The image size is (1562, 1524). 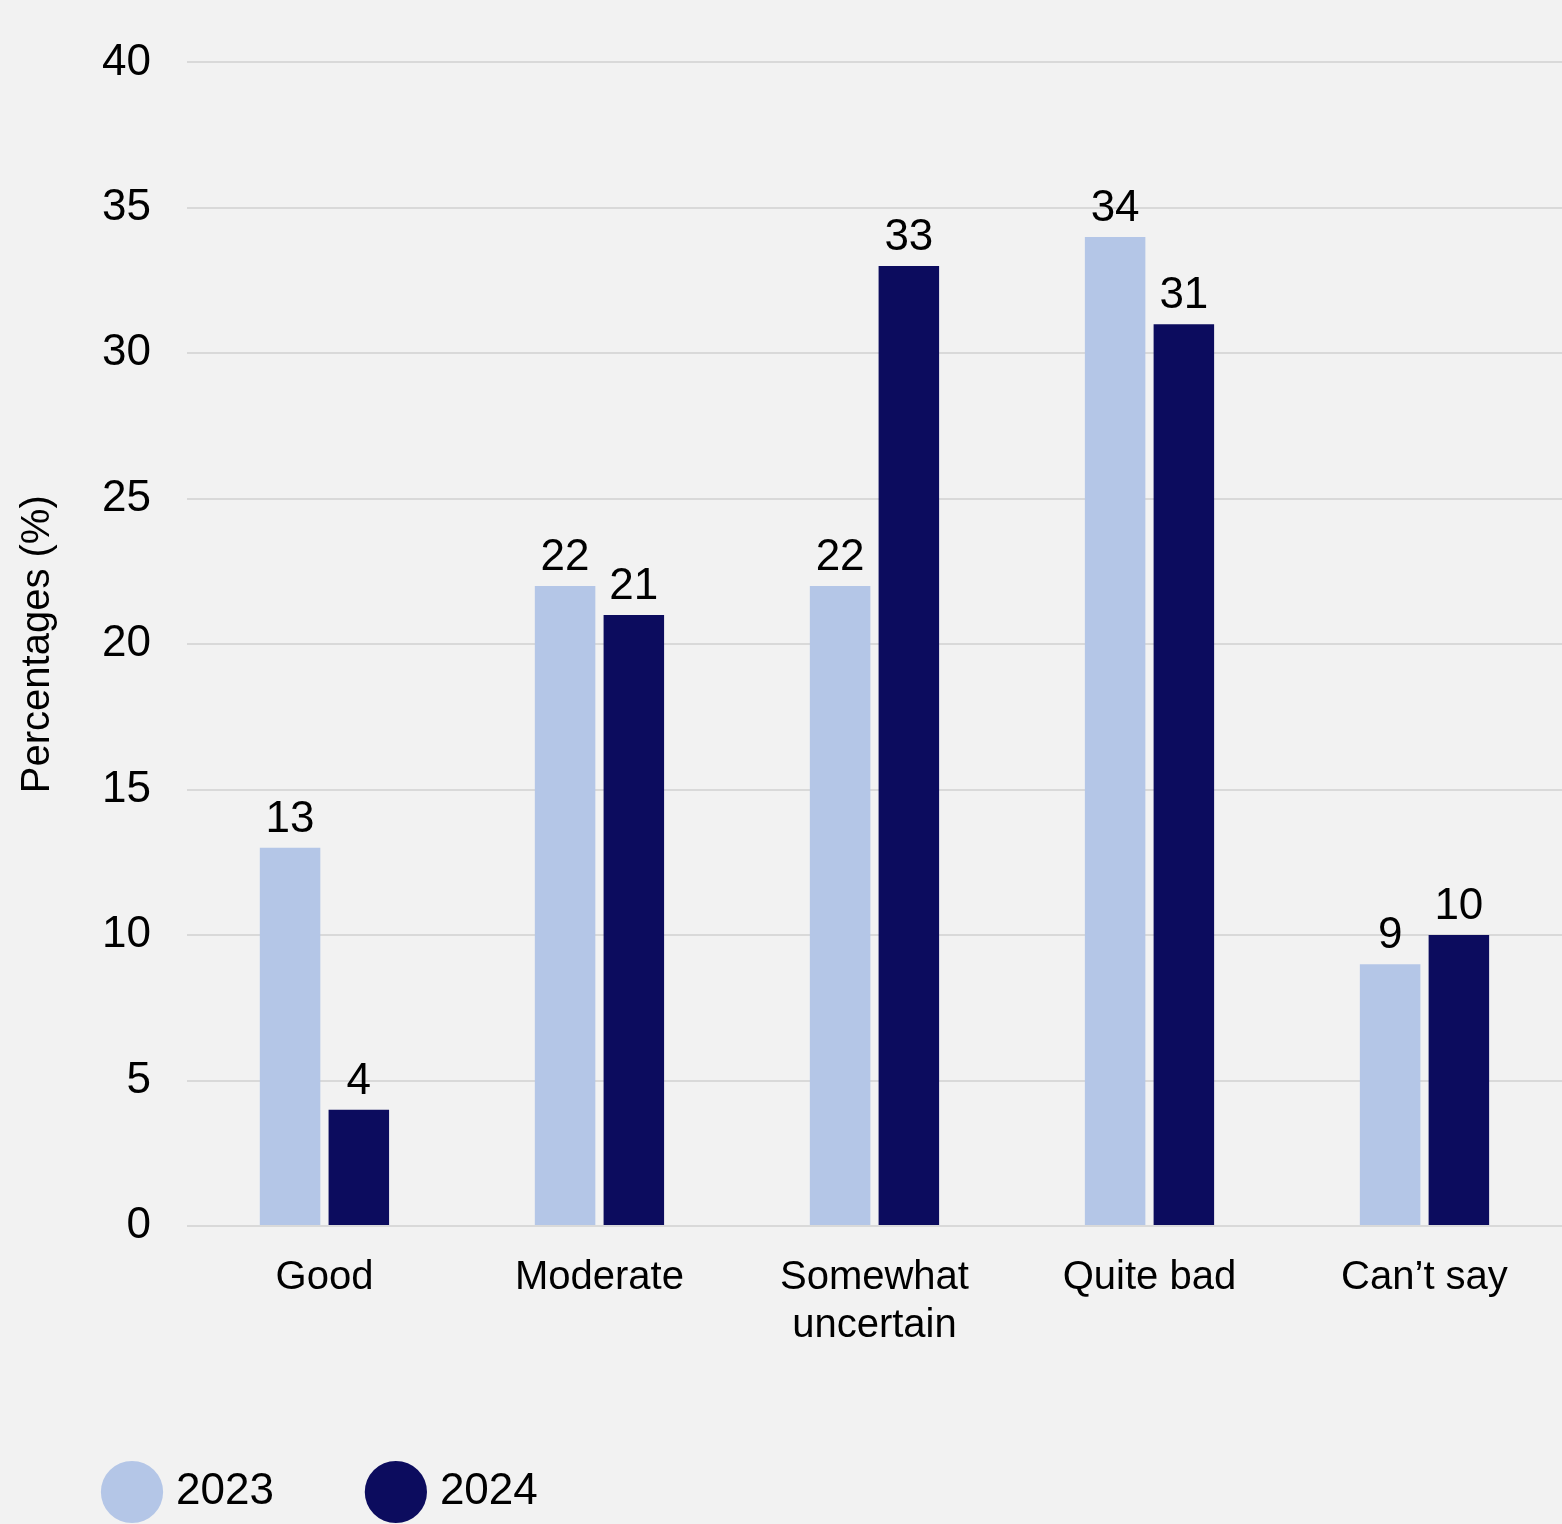 What do you see at coordinates (324, 1275) in the screenshot?
I see `x-tick-label: Good` at bounding box center [324, 1275].